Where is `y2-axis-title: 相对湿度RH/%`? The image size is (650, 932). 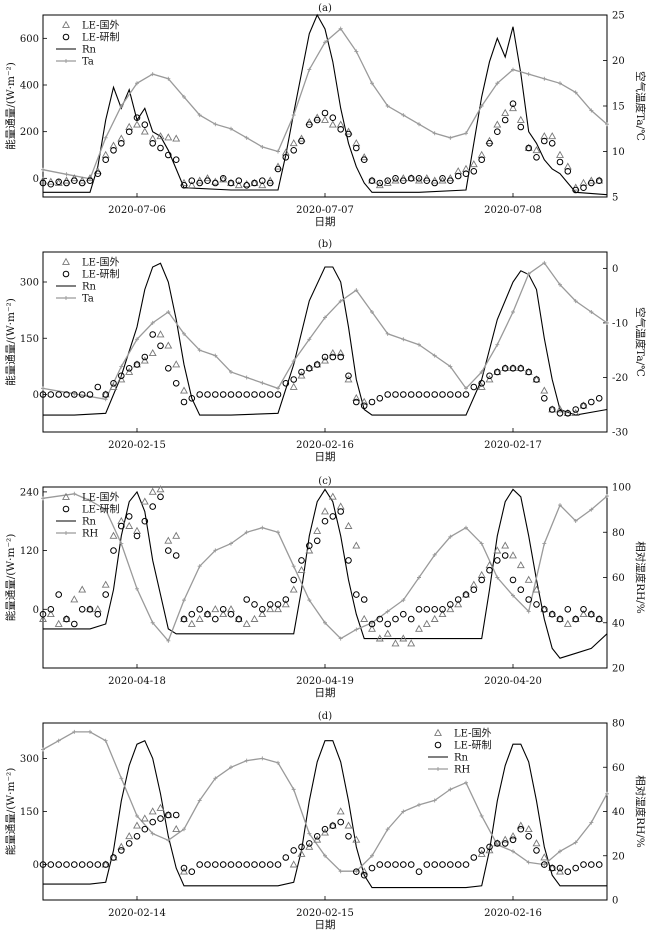 y2-axis-title: 相对湿度RH/% is located at coordinates (640, 811).